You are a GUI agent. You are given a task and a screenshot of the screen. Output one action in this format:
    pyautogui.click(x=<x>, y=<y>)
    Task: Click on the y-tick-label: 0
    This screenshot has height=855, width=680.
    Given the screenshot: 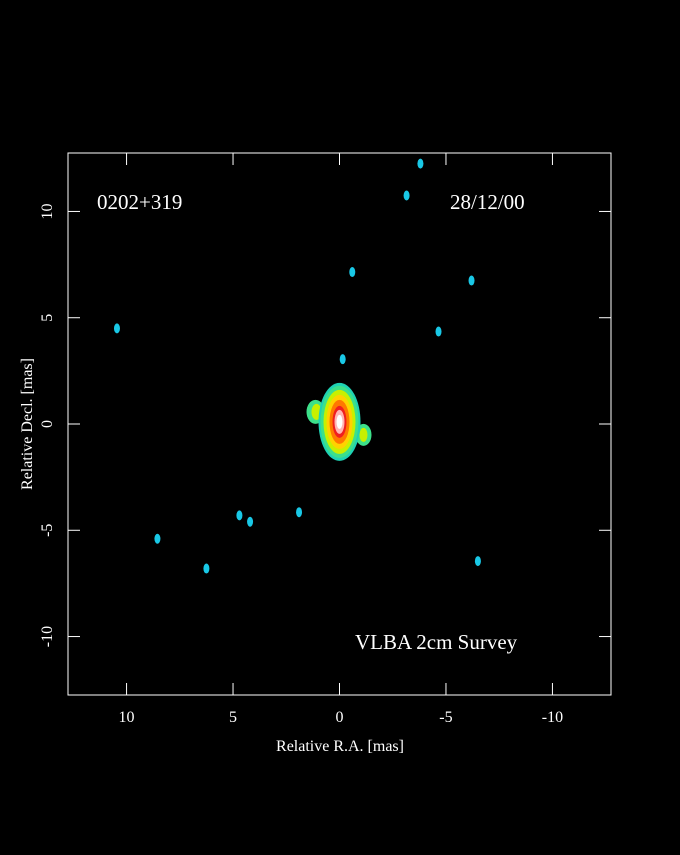 What is the action you would take?
    pyautogui.click(x=47, y=424)
    